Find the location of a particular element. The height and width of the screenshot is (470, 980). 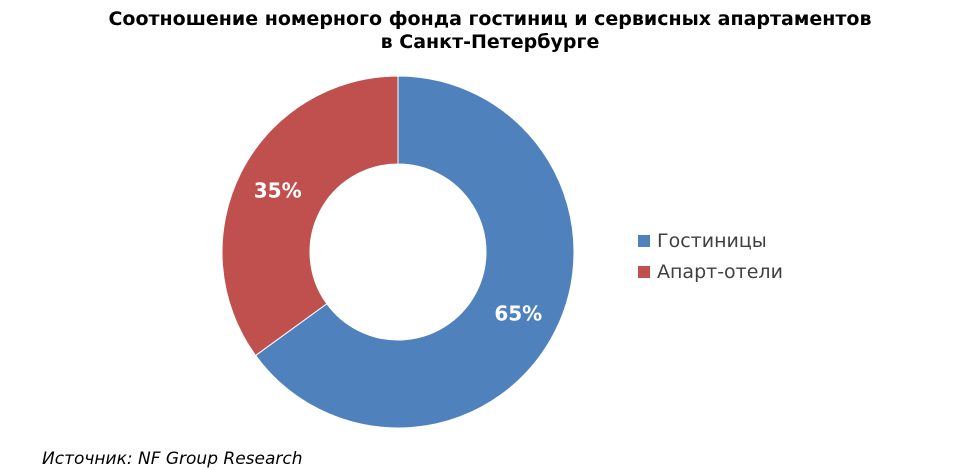

chart-legend: Гостиницы Апарт-отели is located at coordinates (710, 256).